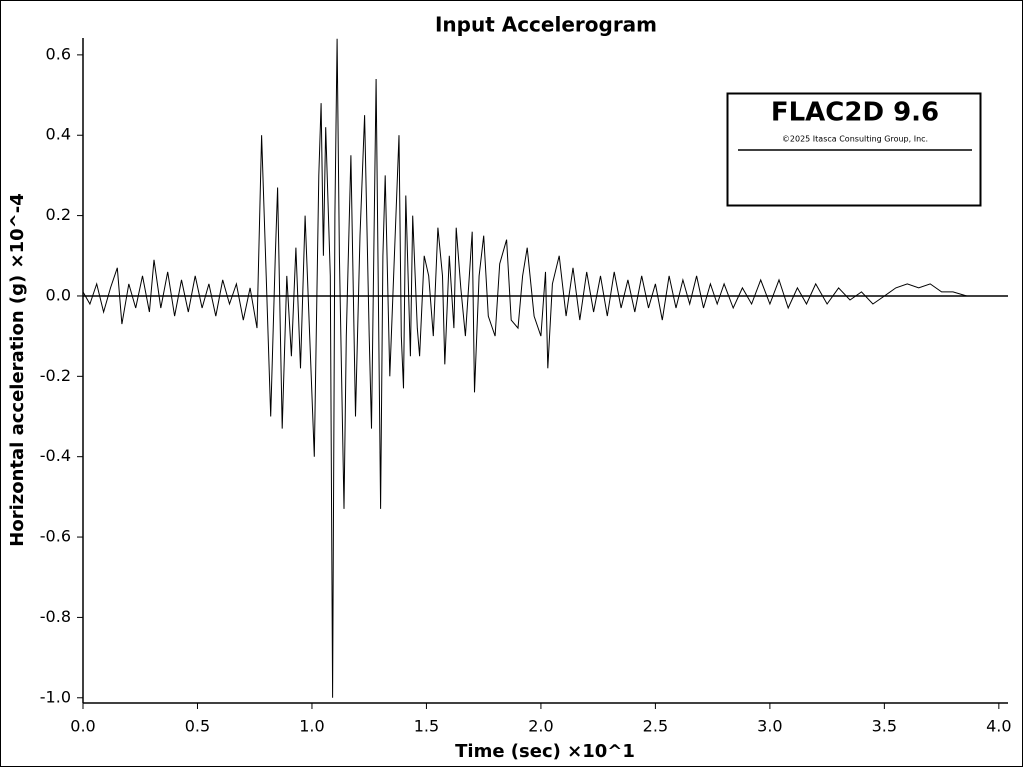  I want to click on x-tick-label: 2.5, so click(655, 726).